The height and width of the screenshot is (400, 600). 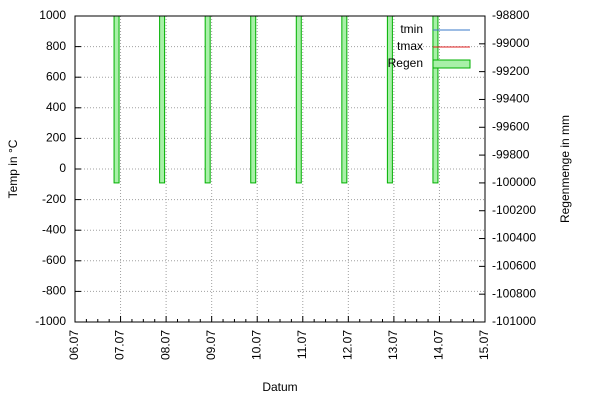 What do you see at coordinates (54, 199) in the screenshot?
I see `y-tick-label: -200` at bounding box center [54, 199].